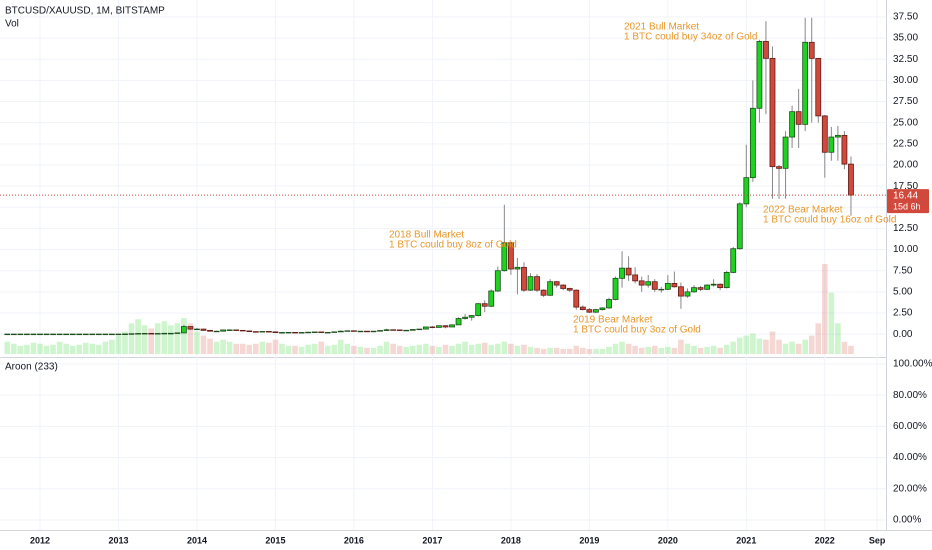  Describe the element at coordinates (354, 540) in the screenshot. I see `x-tick-label: 2016` at that location.